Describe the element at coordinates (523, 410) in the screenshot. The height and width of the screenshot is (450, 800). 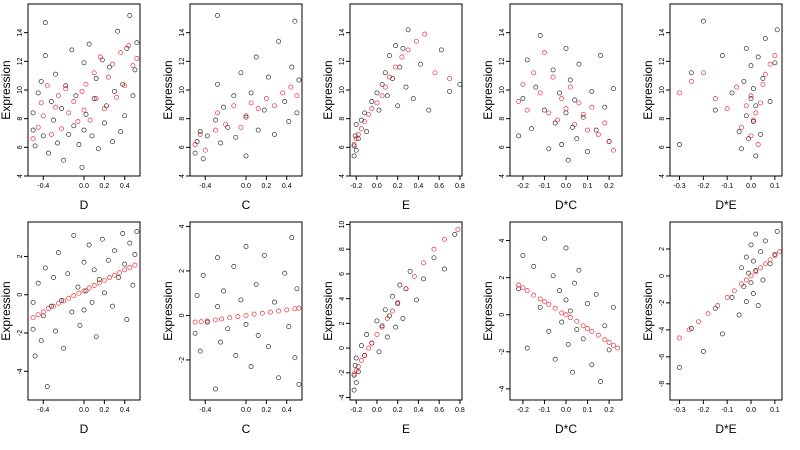
I see `x-tick-label: -0.2` at that location.